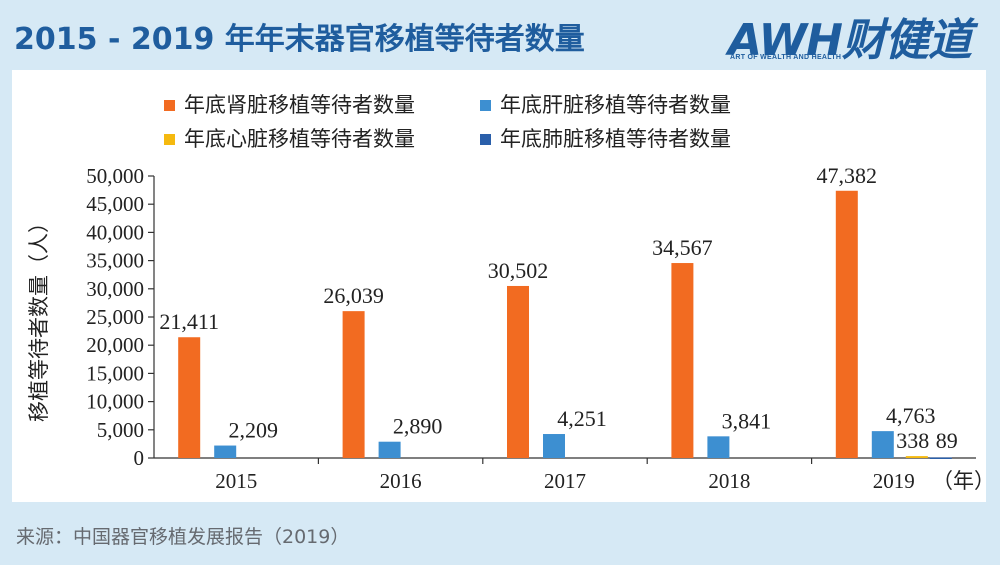  Describe the element at coordinates (183, 537) in the screenshot. I see `source-note: 来源：中国器官移植发展报告（2019）` at that location.